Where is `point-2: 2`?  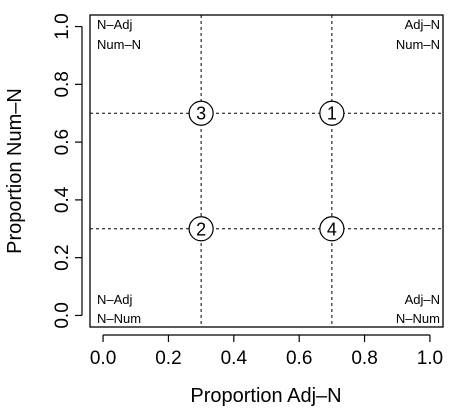 point-2: 2 is located at coordinates (201, 229).